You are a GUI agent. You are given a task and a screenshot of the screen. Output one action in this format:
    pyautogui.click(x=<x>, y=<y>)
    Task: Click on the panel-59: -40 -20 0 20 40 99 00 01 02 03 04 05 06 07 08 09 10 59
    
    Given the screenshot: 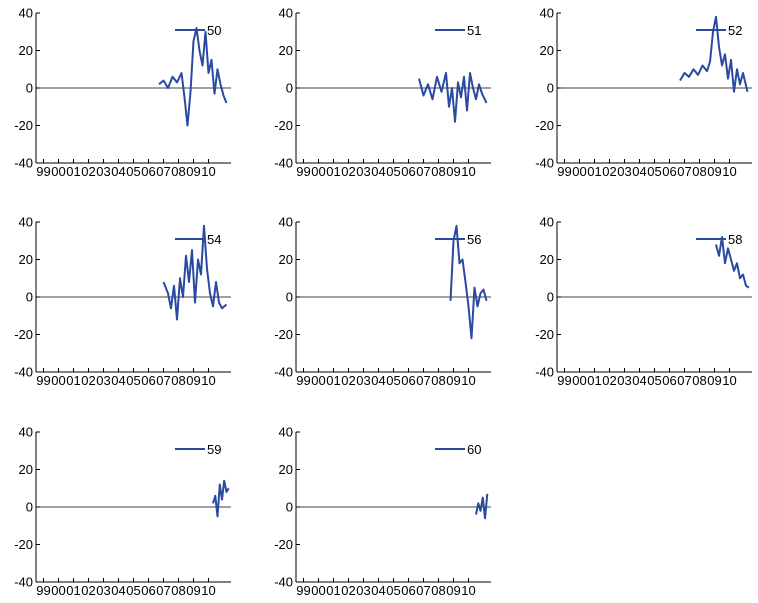 What is the action you would take?
    pyautogui.click(x=122, y=511)
    